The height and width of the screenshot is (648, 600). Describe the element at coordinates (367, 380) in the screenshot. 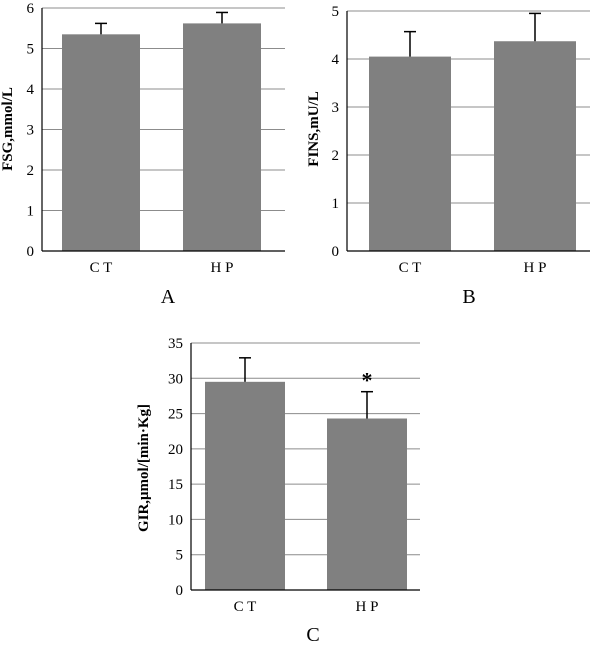

I see `significance-marker: *` at that location.